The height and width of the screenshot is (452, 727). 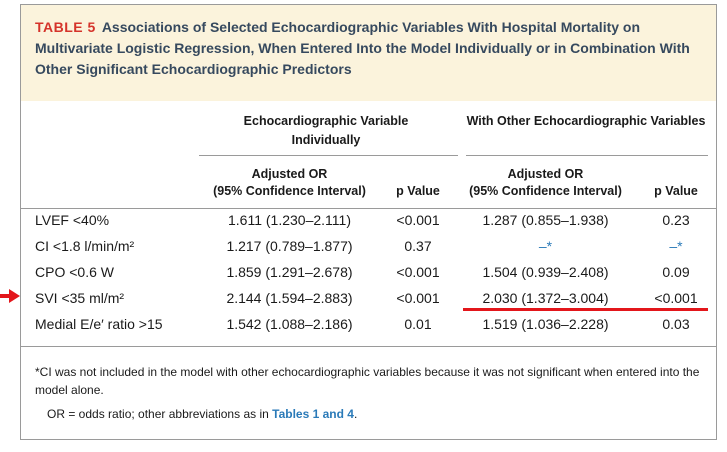 I want to click on cell-p2: <0.001, so click(x=676, y=298).